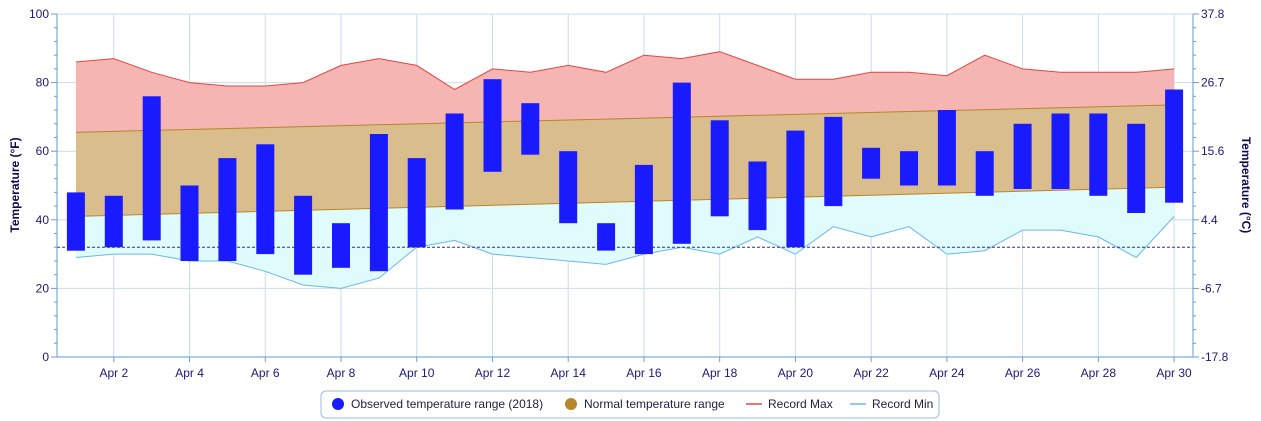 The height and width of the screenshot is (421, 1261). I want to click on y-left-tick-label: 80, so click(43, 83).